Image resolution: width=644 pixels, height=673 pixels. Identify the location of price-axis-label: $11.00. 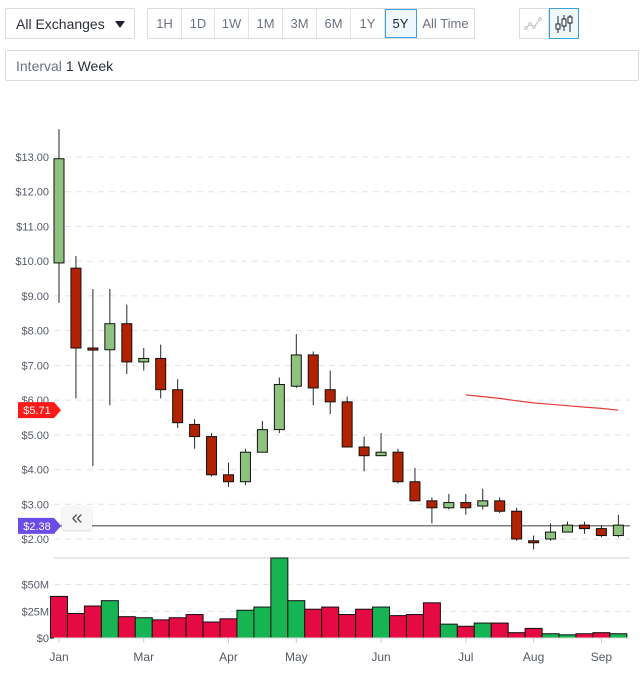
(32, 227).